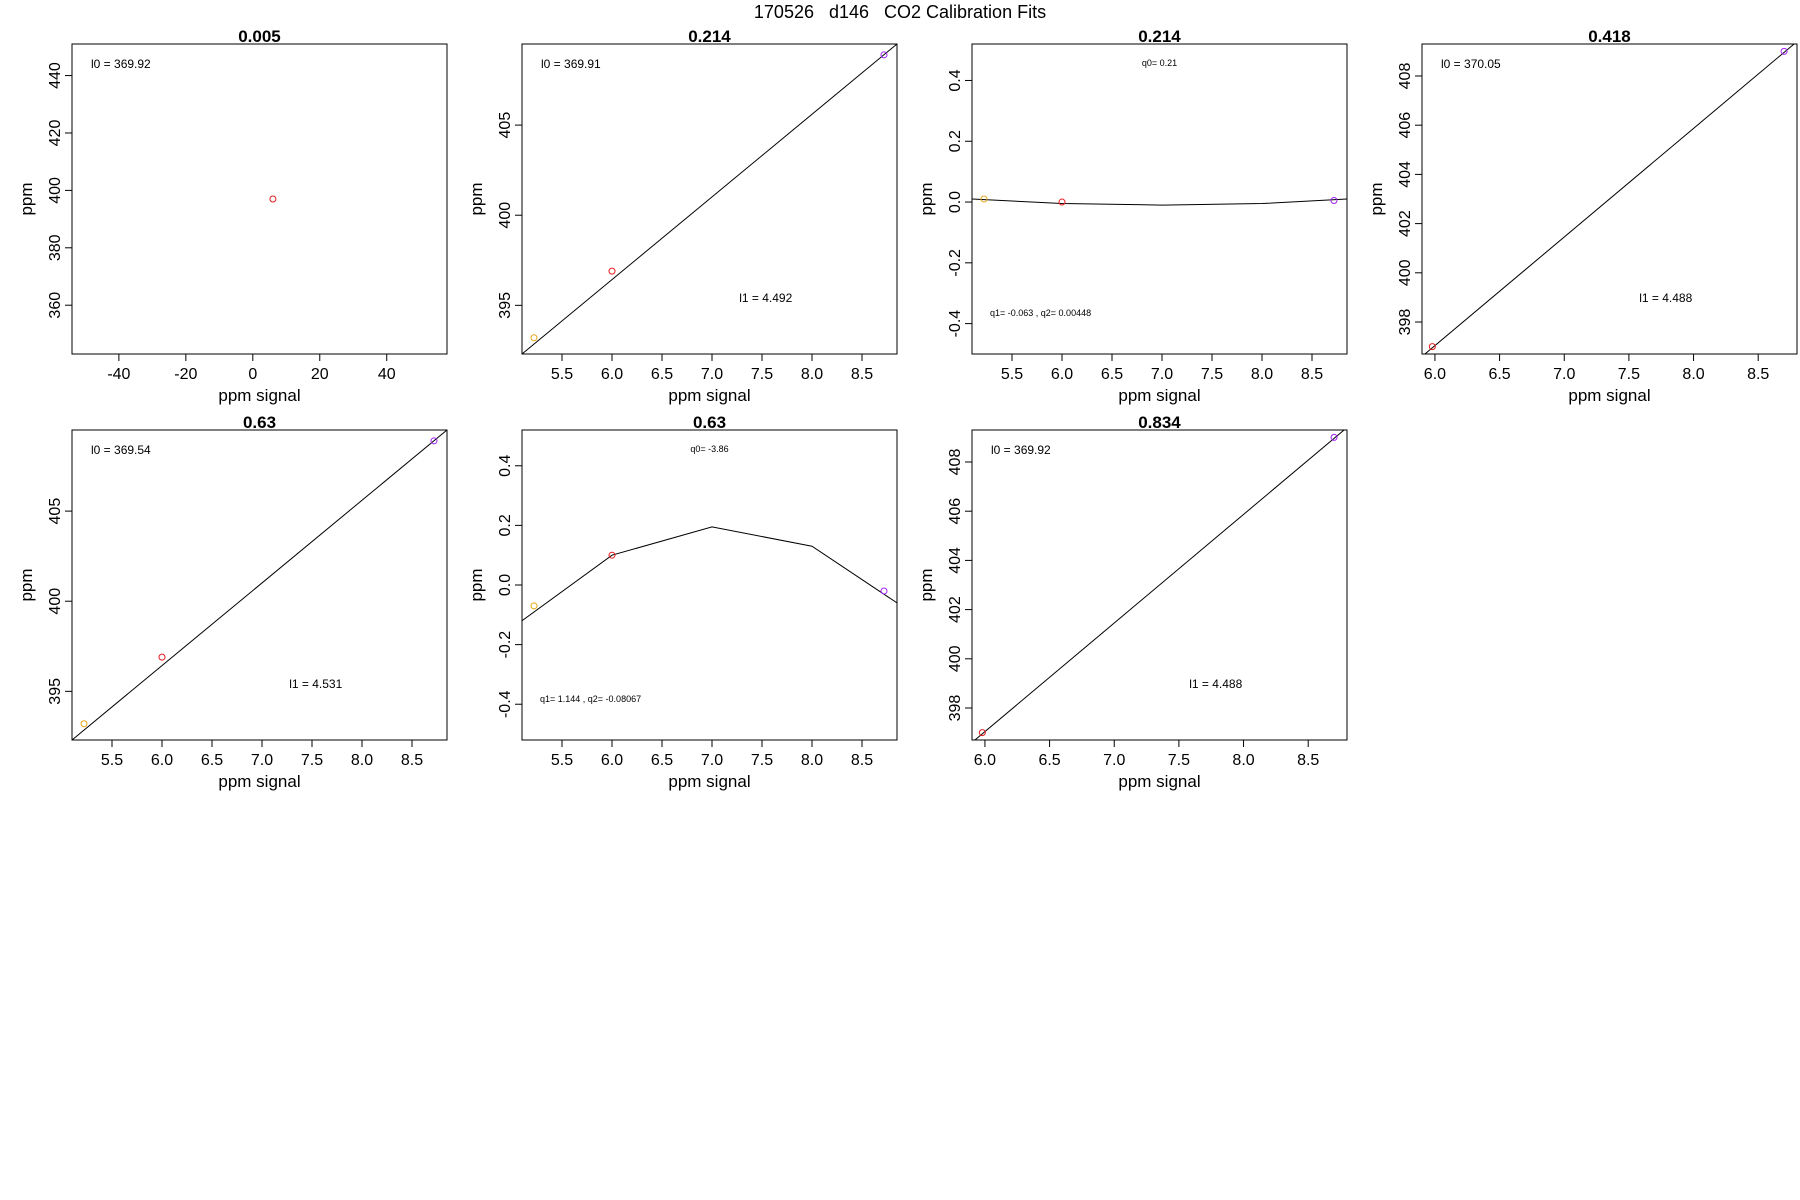  What do you see at coordinates (590, 699) in the screenshot?
I see `fit-annotation: q1= 1.144 , q2= -0.08067` at bounding box center [590, 699].